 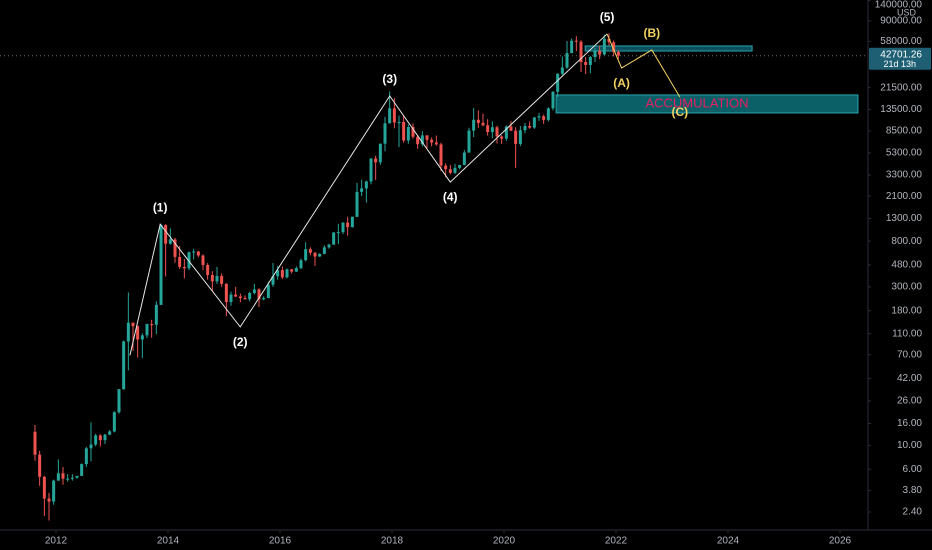 I want to click on y-tick-label: 70.00, so click(x=909, y=354).